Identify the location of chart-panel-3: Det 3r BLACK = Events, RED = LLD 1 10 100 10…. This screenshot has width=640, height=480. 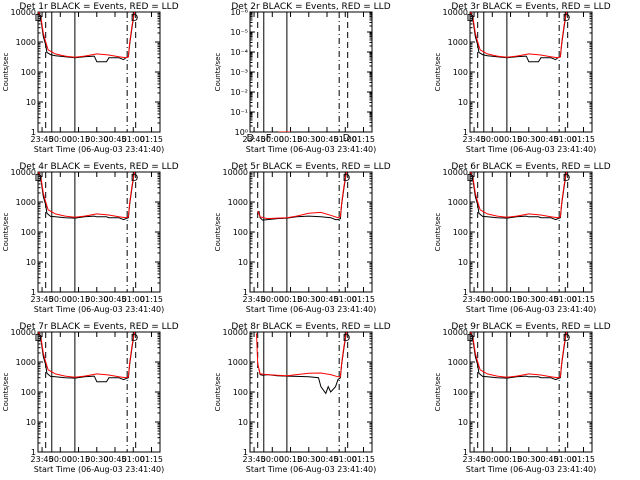
(522, 78).